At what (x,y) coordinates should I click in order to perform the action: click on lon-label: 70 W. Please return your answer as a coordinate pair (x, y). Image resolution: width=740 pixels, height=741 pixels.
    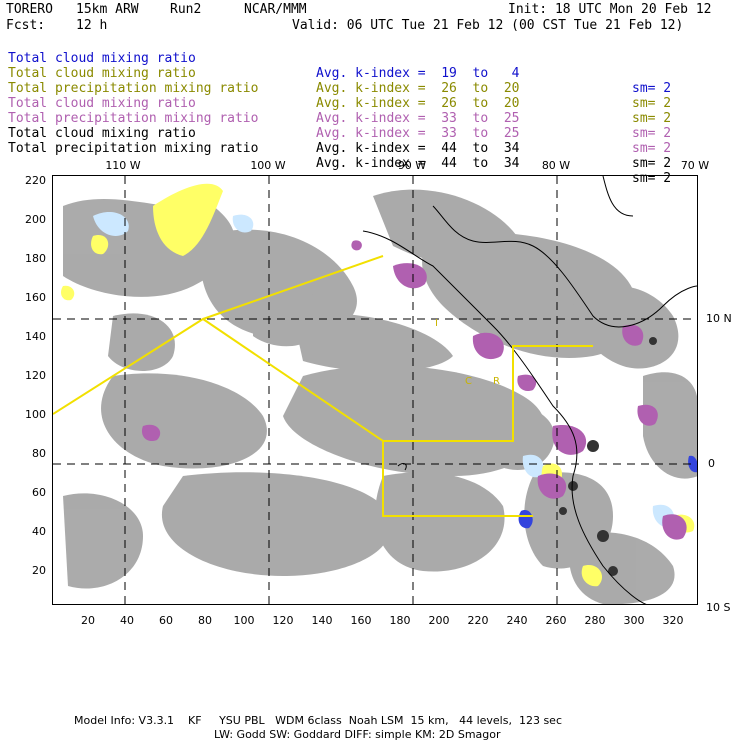
    Looking at the image, I should click on (695, 165).